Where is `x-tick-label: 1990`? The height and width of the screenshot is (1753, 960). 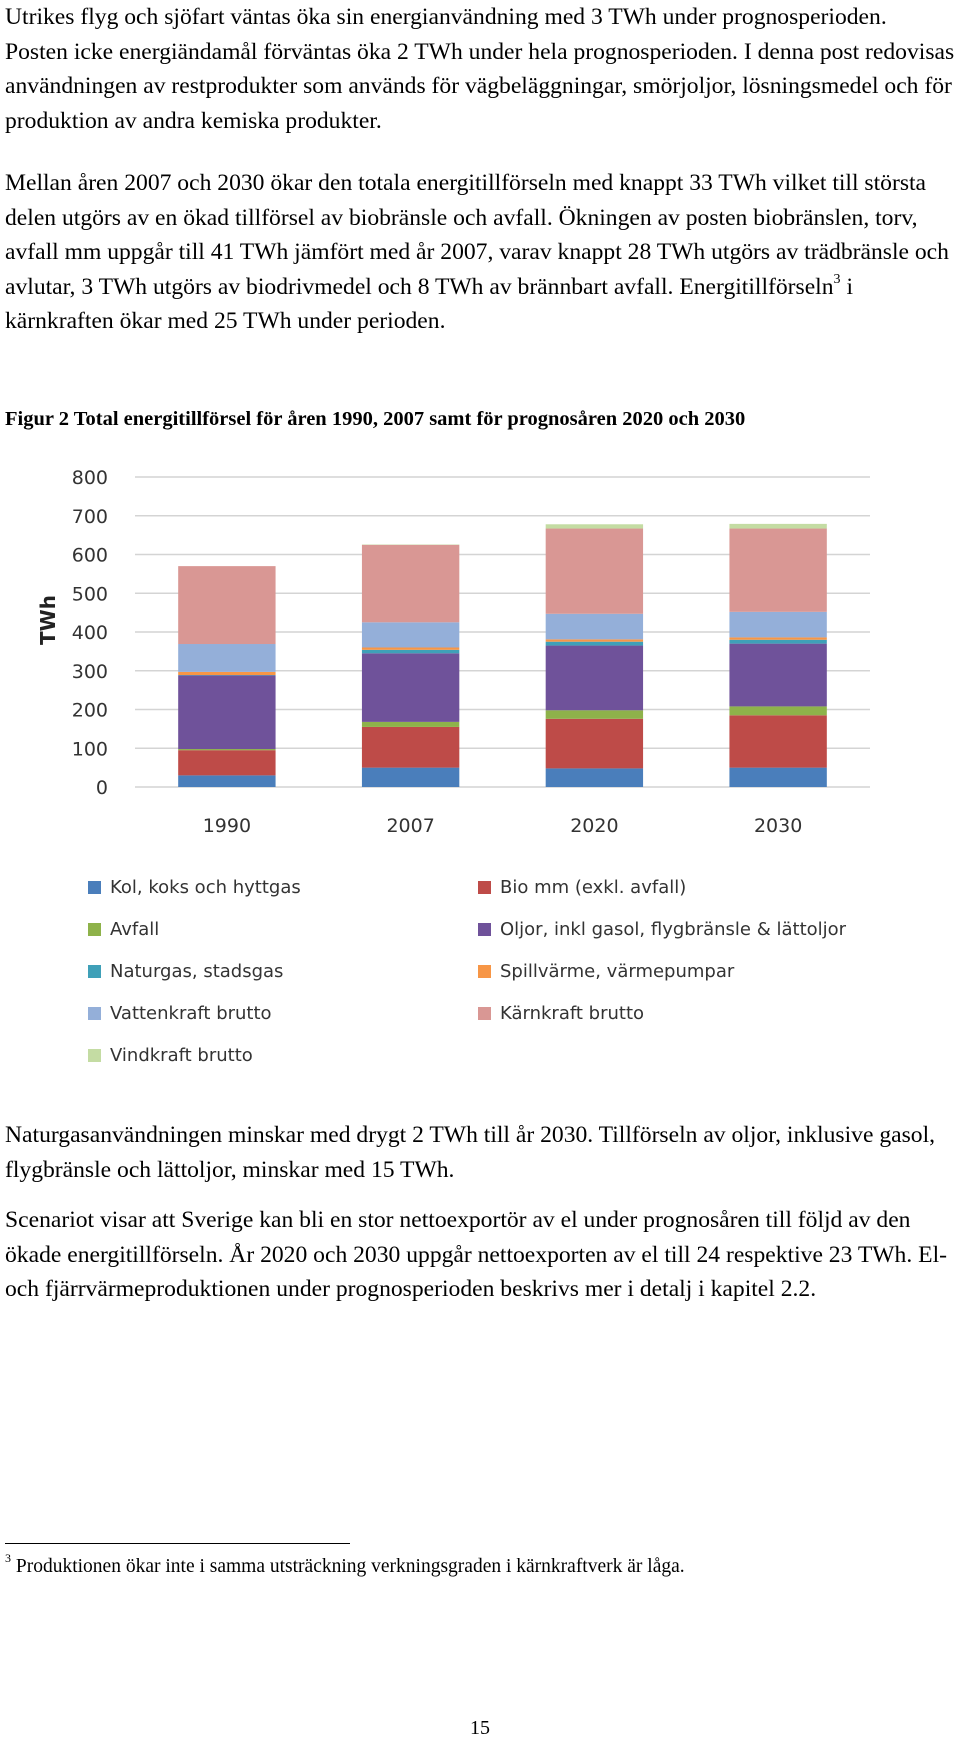
x-tick-label: 1990 is located at coordinates (227, 826).